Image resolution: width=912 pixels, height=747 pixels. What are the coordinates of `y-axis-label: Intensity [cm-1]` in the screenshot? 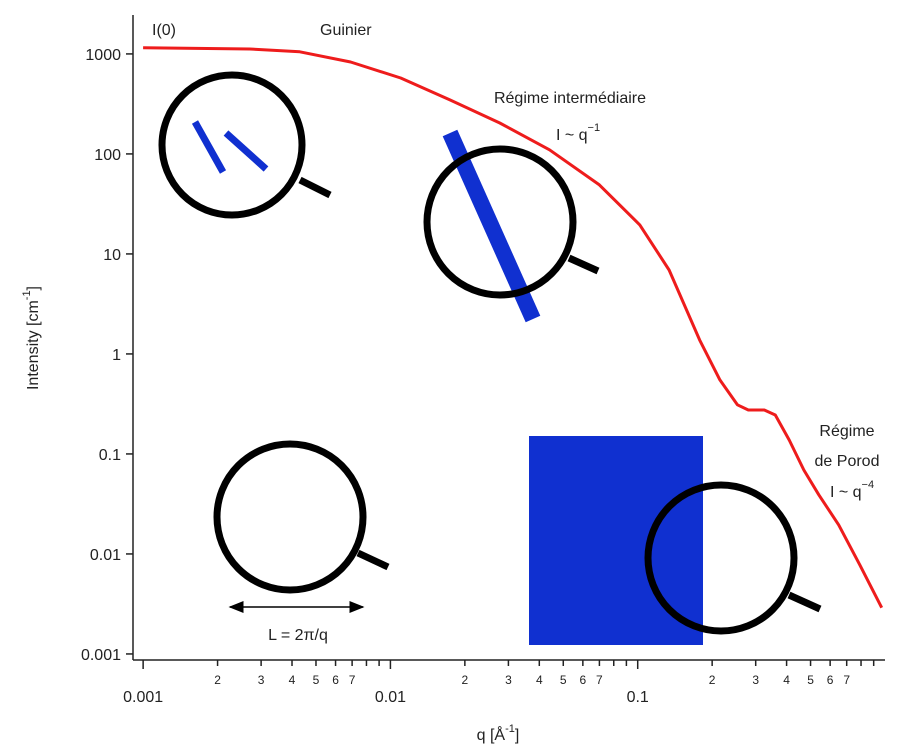 It's located at (31, 338).